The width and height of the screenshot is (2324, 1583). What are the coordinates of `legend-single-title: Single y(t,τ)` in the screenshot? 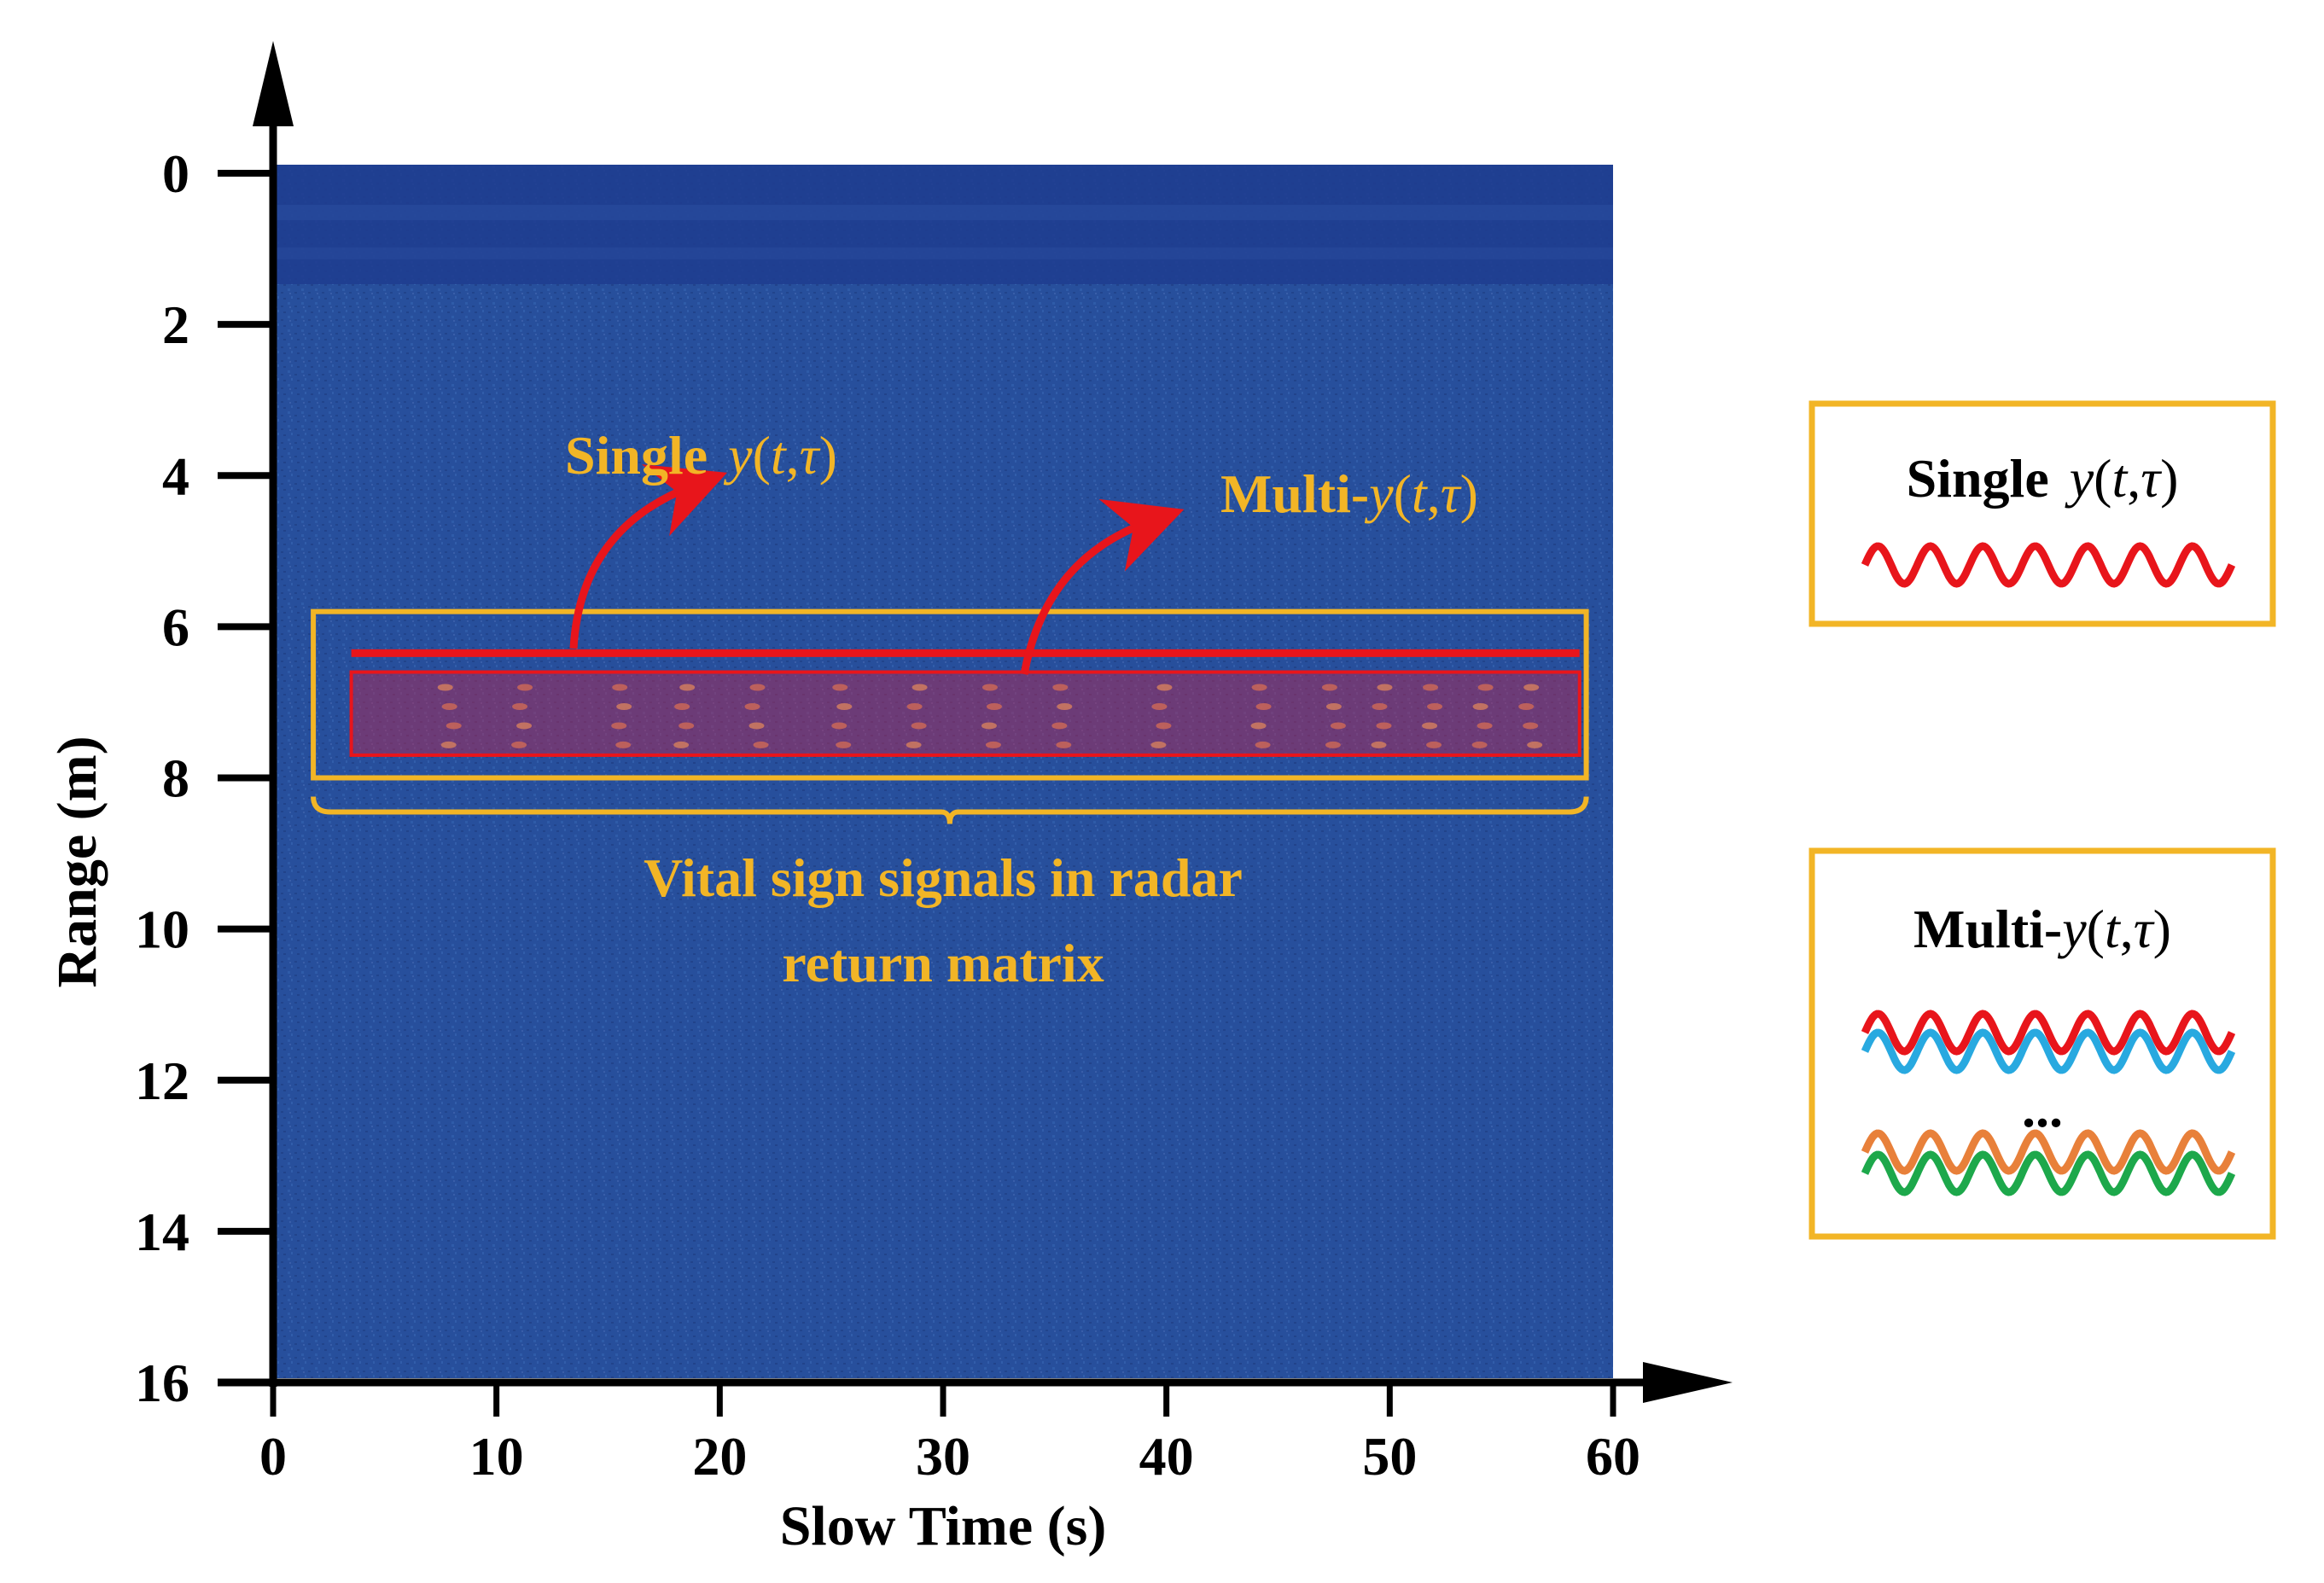 It's located at (2043, 478).